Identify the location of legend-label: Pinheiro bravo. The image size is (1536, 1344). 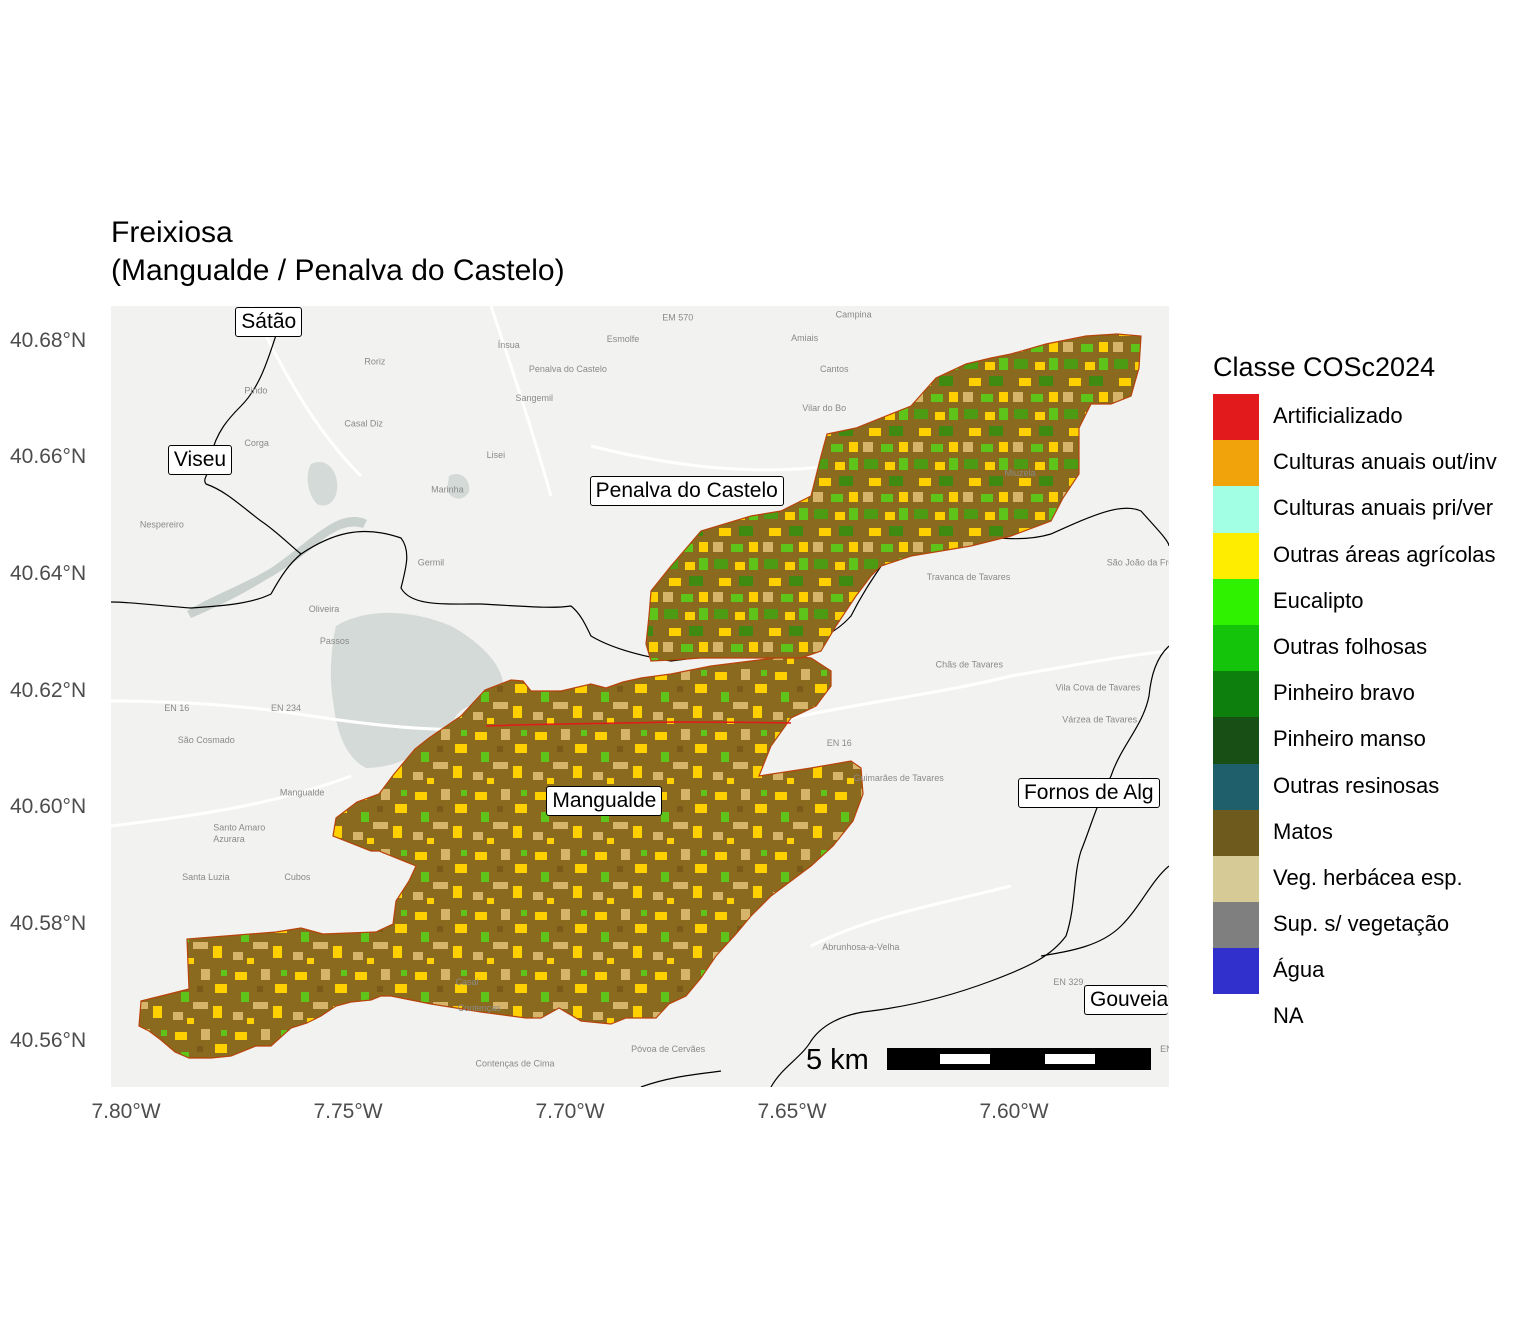
(1344, 693).